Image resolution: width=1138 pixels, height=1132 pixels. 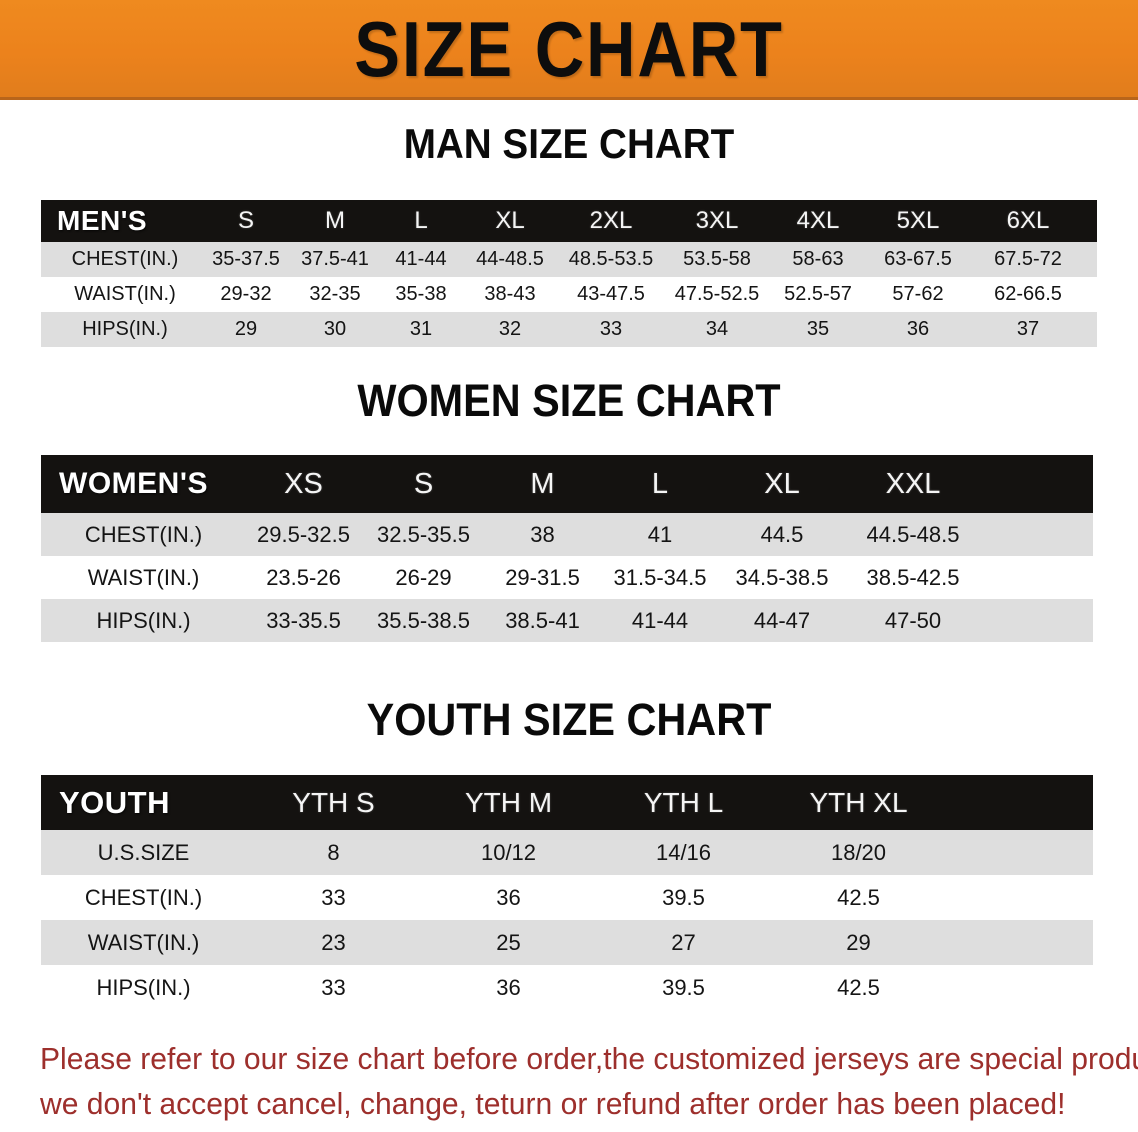 What do you see at coordinates (335, 259) in the screenshot?
I see `men-chest-m: 37.5-41` at bounding box center [335, 259].